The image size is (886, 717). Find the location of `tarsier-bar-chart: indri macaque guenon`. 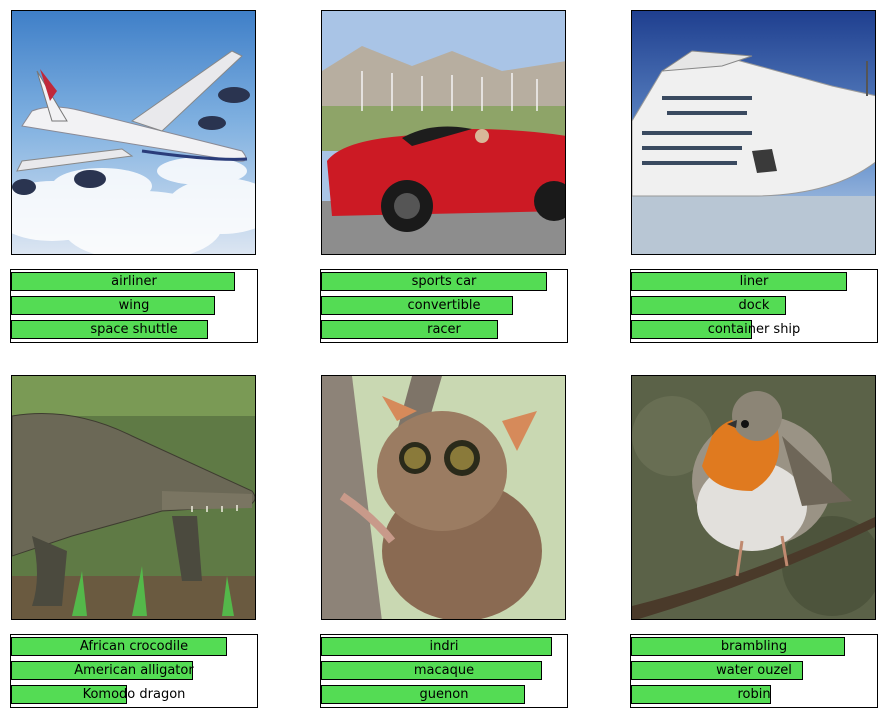

tarsier-bar-chart: indri macaque guenon is located at coordinates (444, 671).